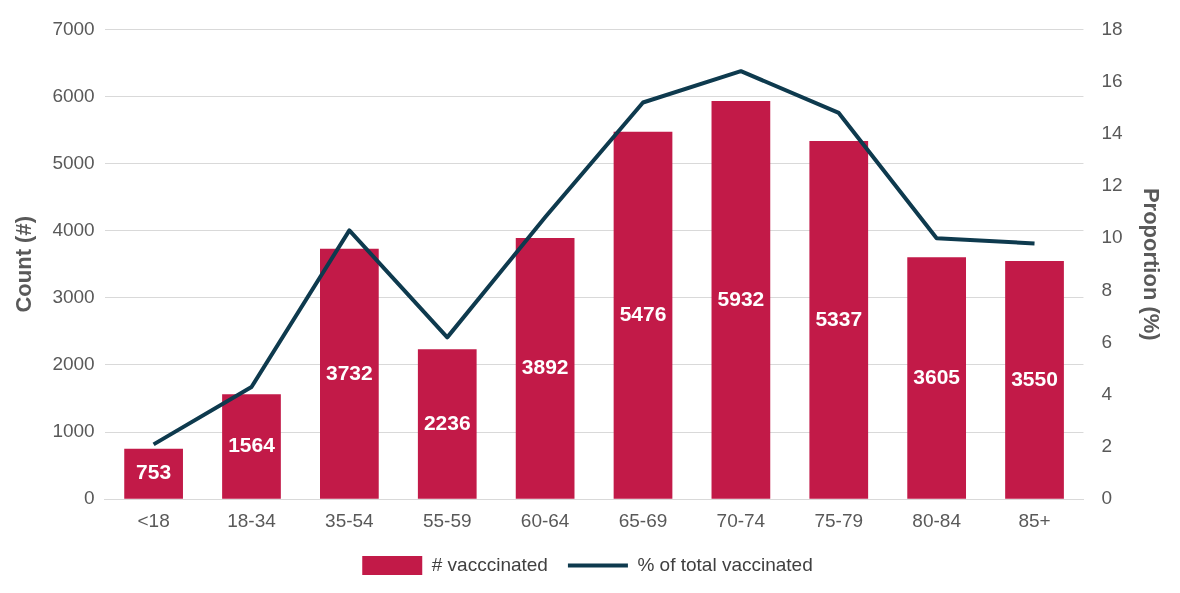 This screenshot has width=1180, height=593. Describe the element at coordinates (1112, 237) in the screenshot. I see `y2-tick-label: 10` at that location.